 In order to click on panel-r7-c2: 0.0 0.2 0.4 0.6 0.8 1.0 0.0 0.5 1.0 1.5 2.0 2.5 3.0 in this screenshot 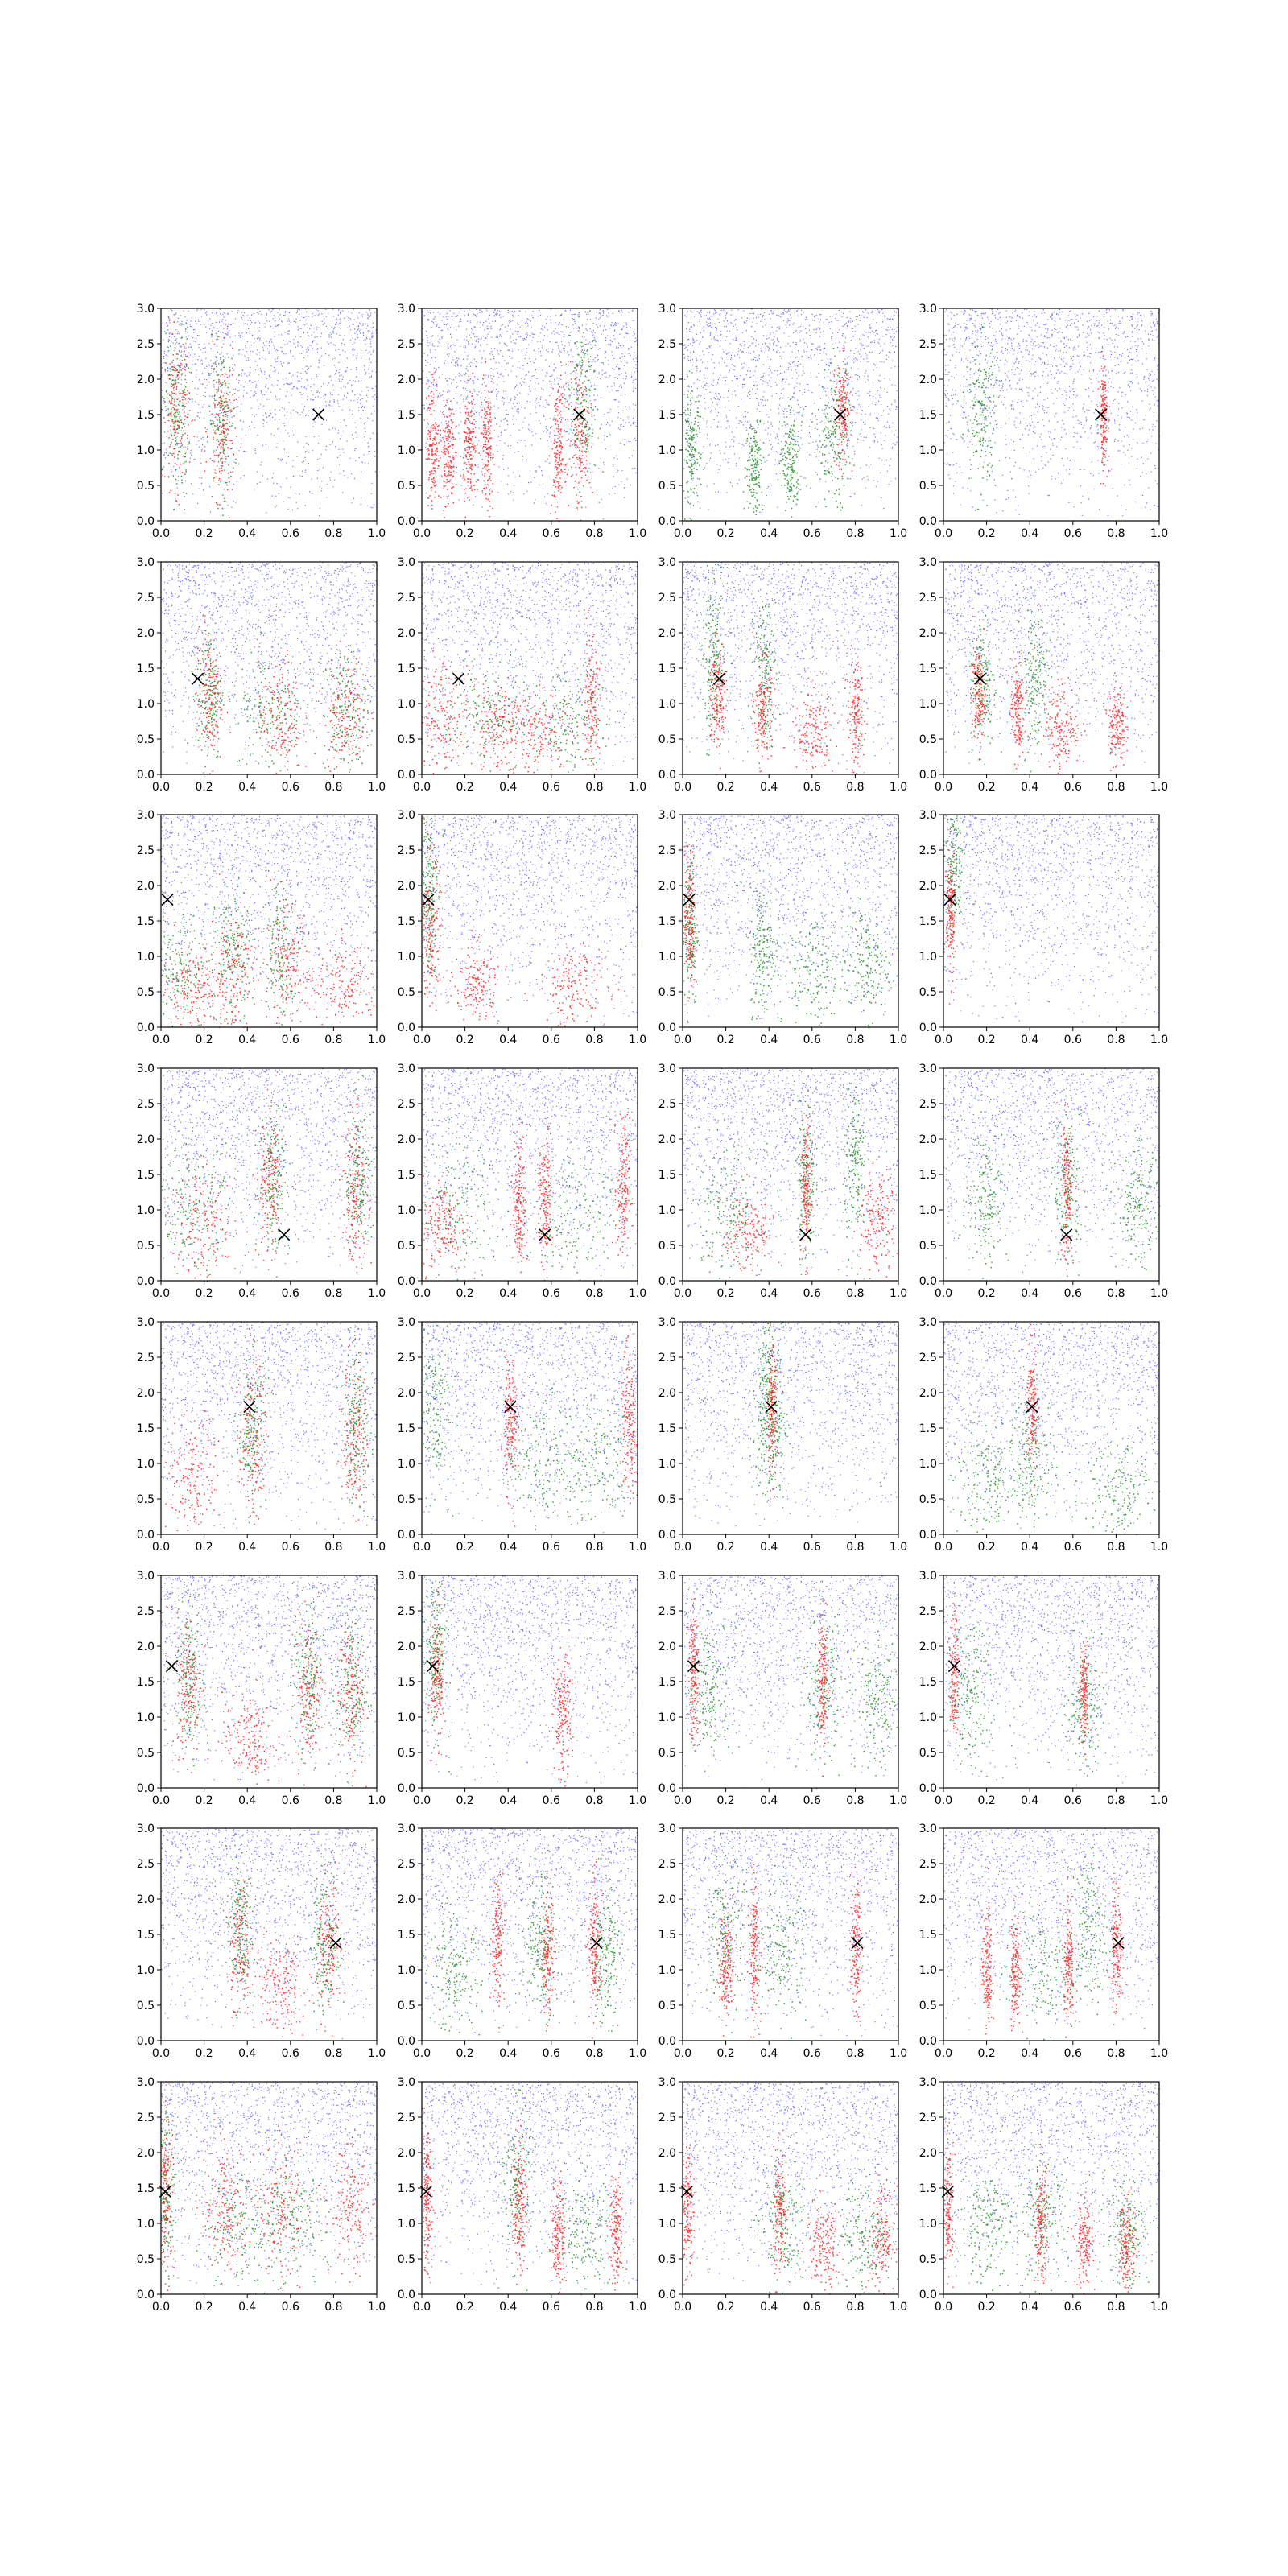, I will do `click(522, 1941)`.